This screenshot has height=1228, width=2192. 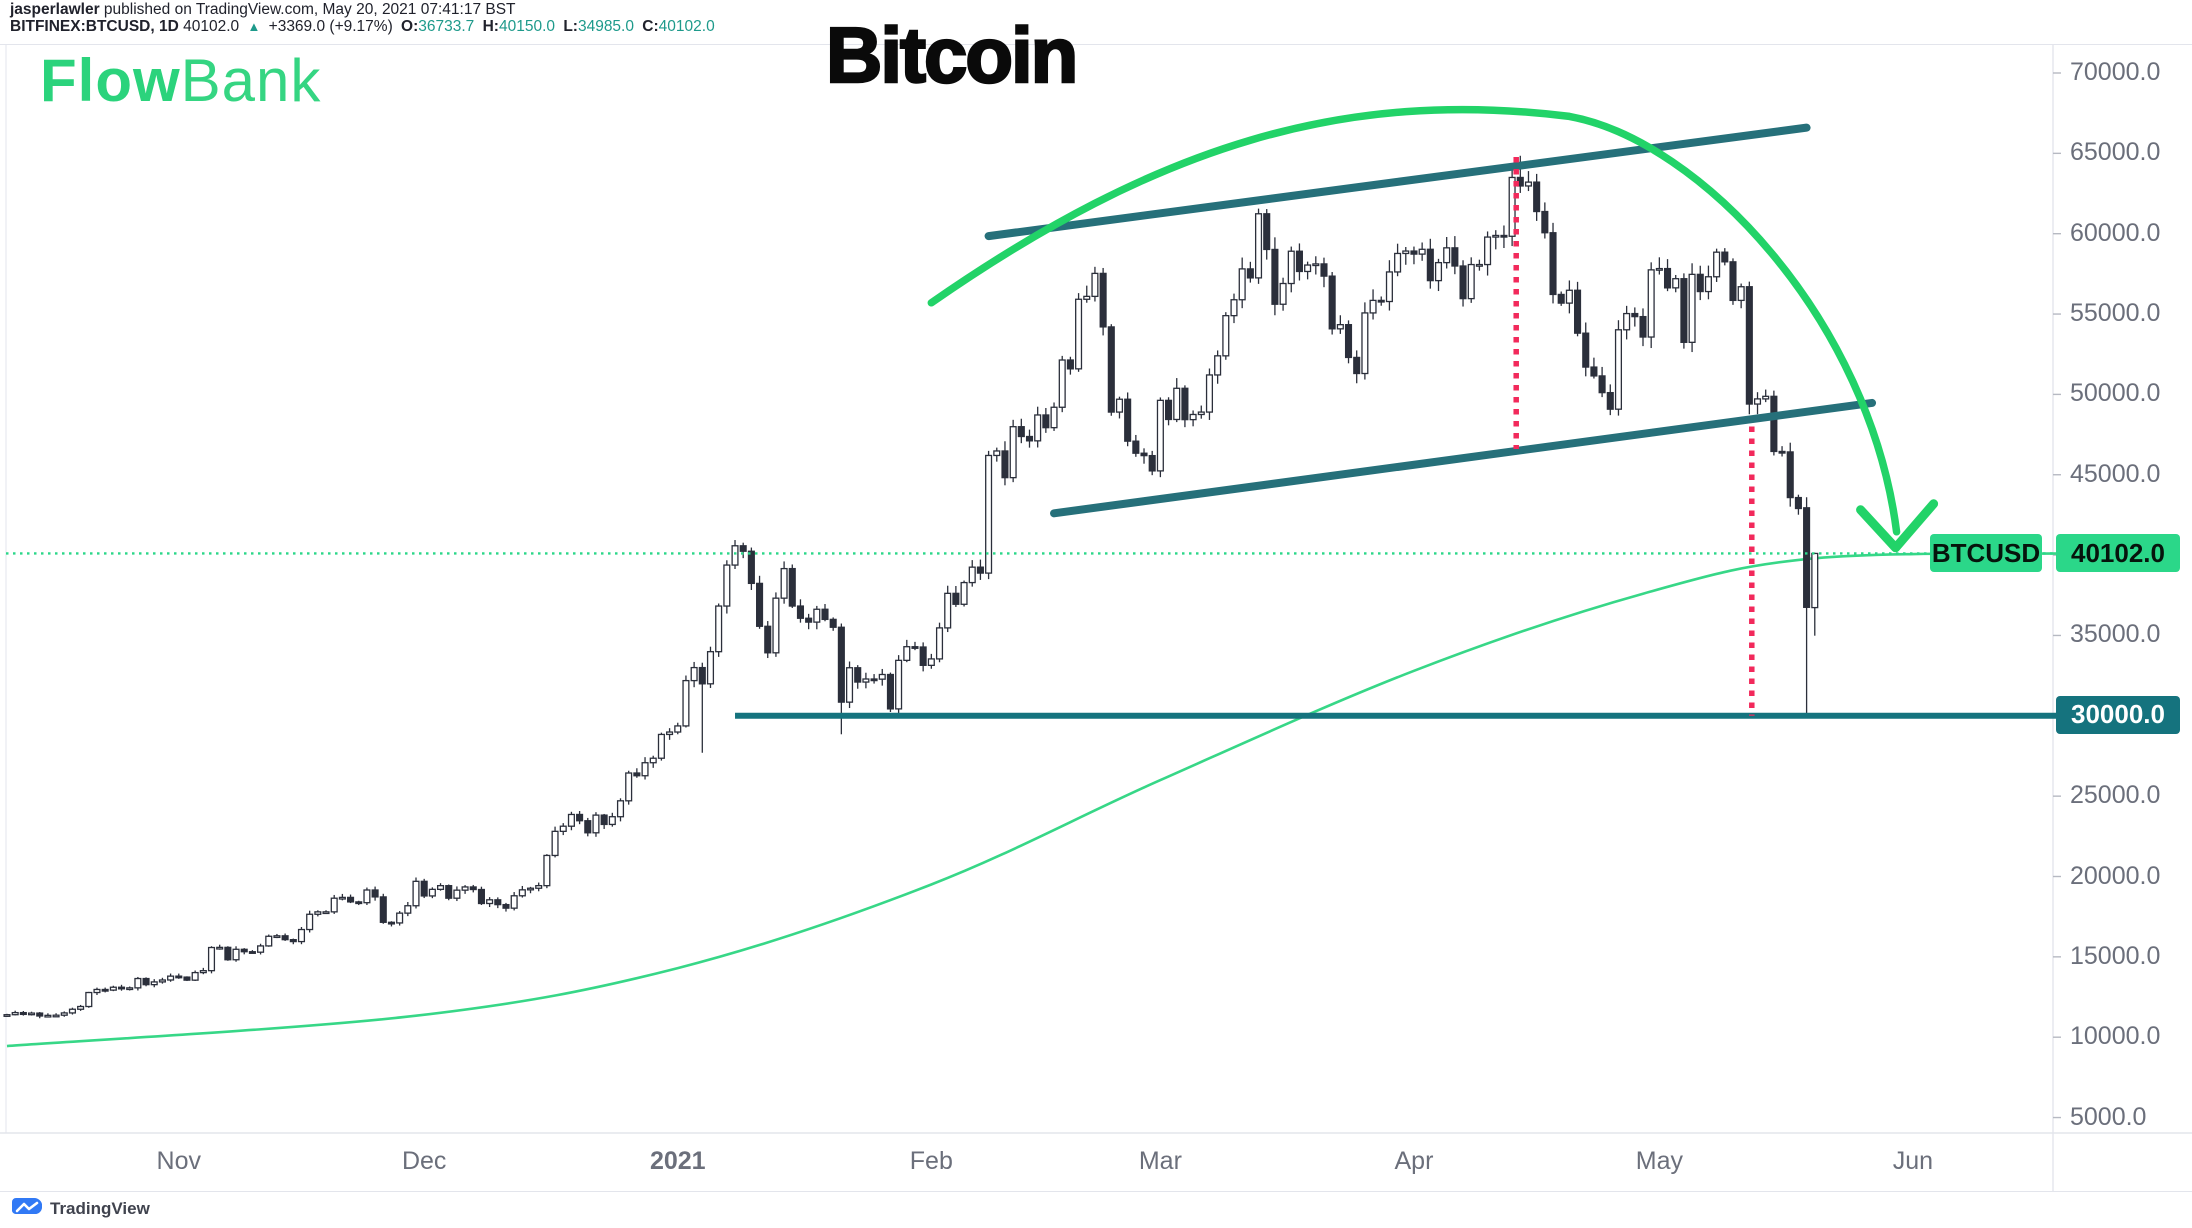 What do you see at coordinates (2118, 553) in the screenshot?
I see `current-price-badge: 40102.0` at bounding box center [2118, 553].